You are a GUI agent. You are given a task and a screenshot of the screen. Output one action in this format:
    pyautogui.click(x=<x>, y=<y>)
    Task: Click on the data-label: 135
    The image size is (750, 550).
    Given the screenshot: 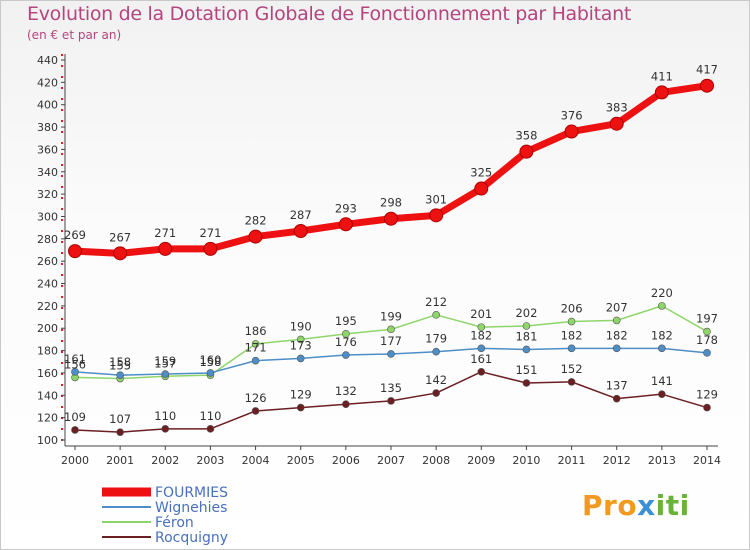 What is the action you would take?
    pyautogui.click(x=391, y=388)
    